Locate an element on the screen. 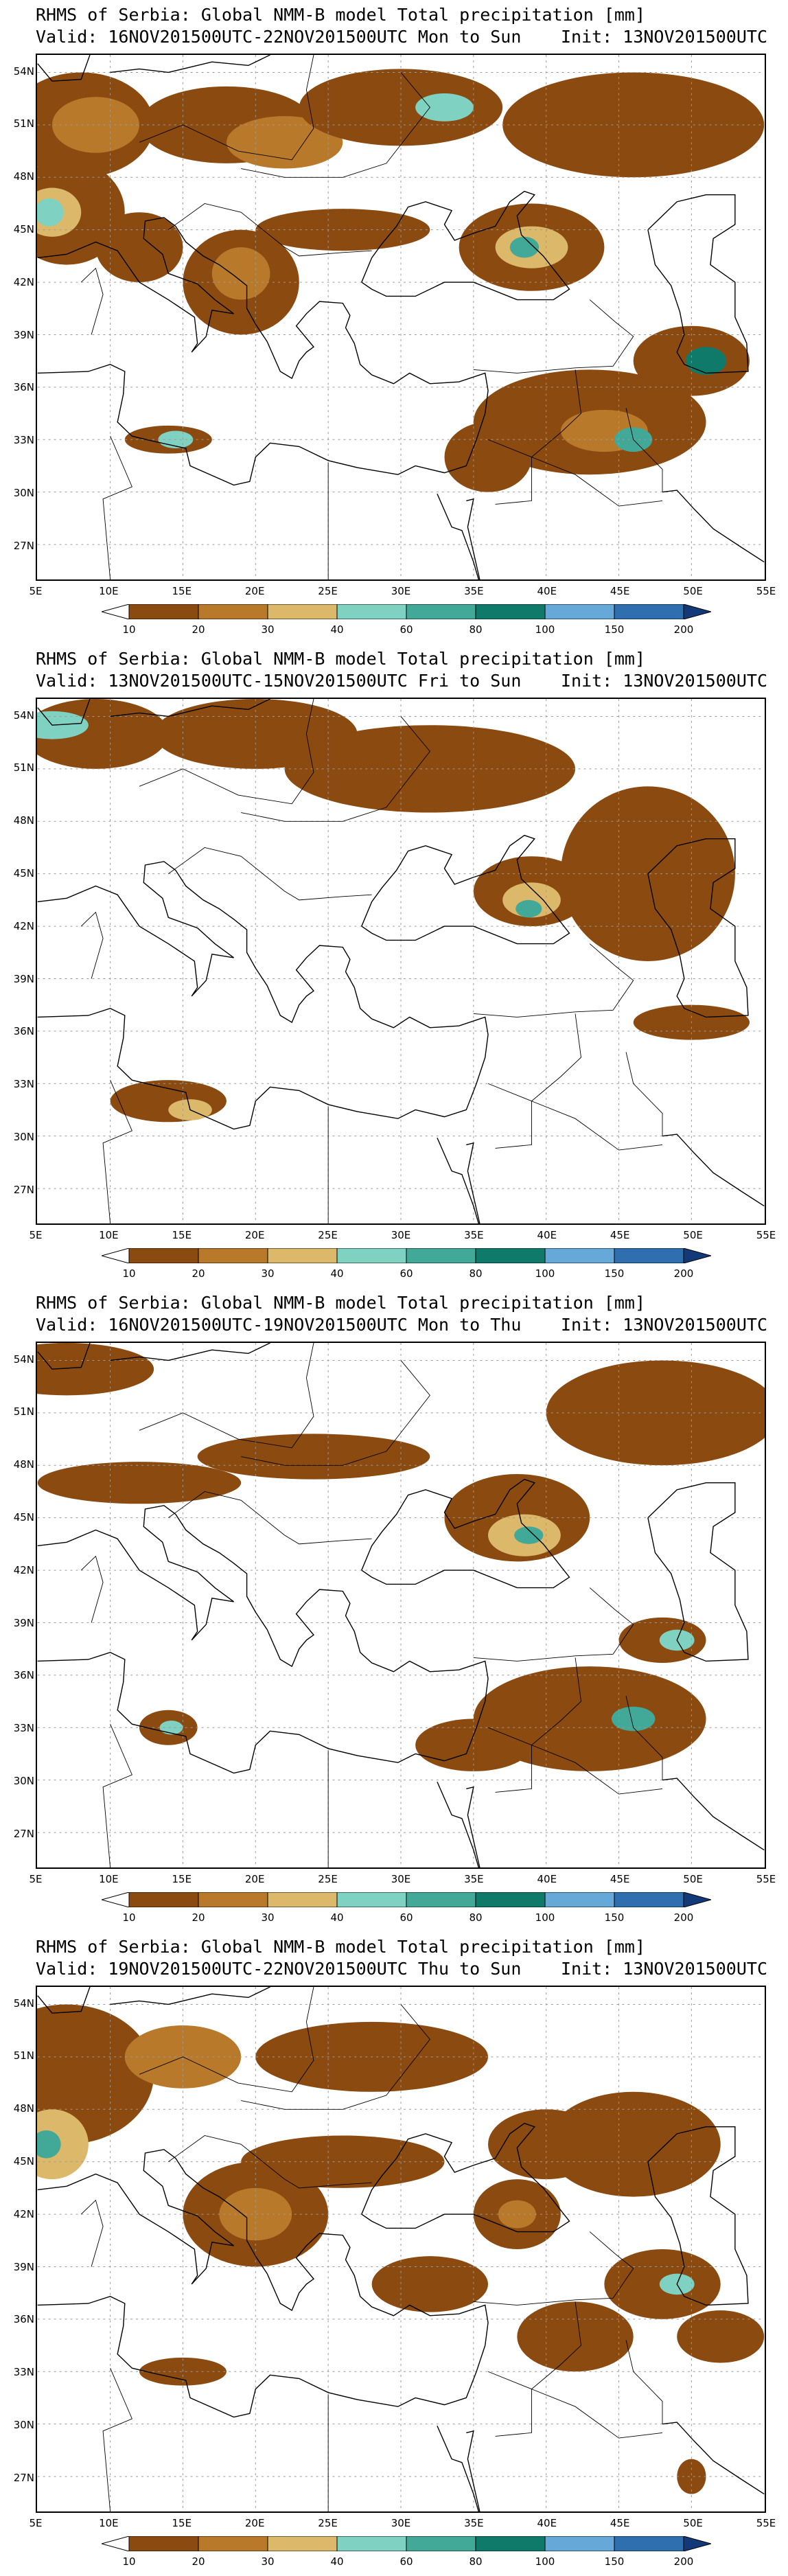  init-time: Init: 13NOV201500UTC is located at coordinates (663, 1969).